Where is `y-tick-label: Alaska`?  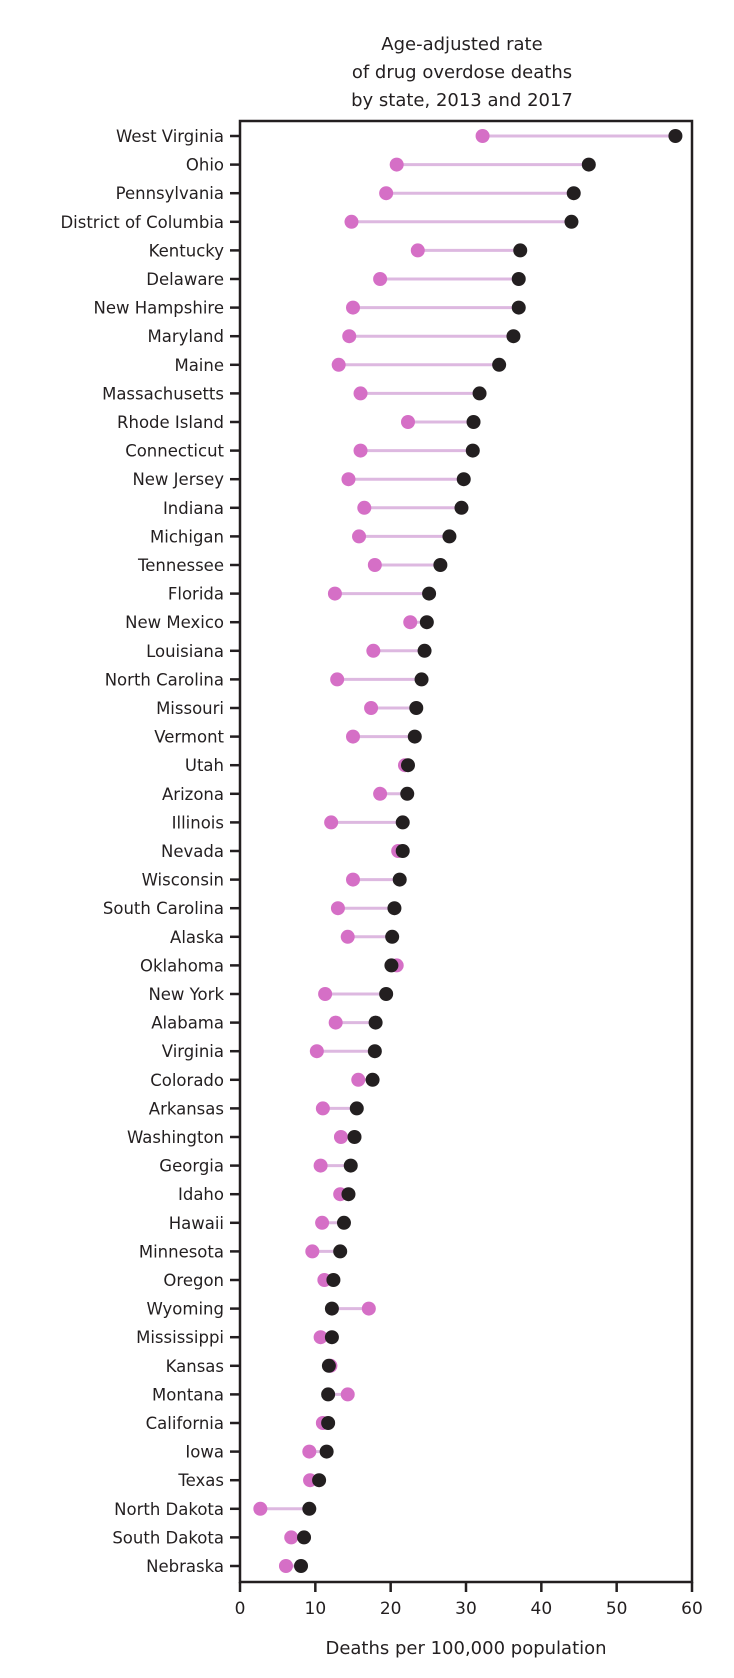 y-tick-label: Alaska is located at coordinates (197, 937).